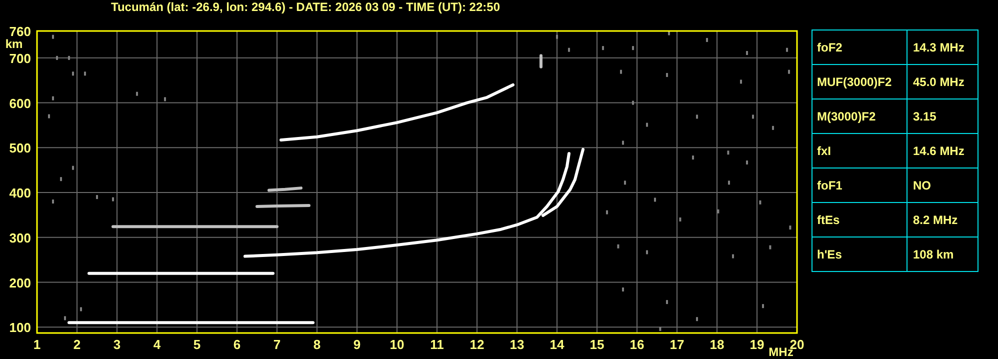 The width and height of the screenshot is (998, 359). What do you see at coordinates (935, 219) in the screenshot?
I see `text: 8.2 MHz` at bounding box center [935, 219].